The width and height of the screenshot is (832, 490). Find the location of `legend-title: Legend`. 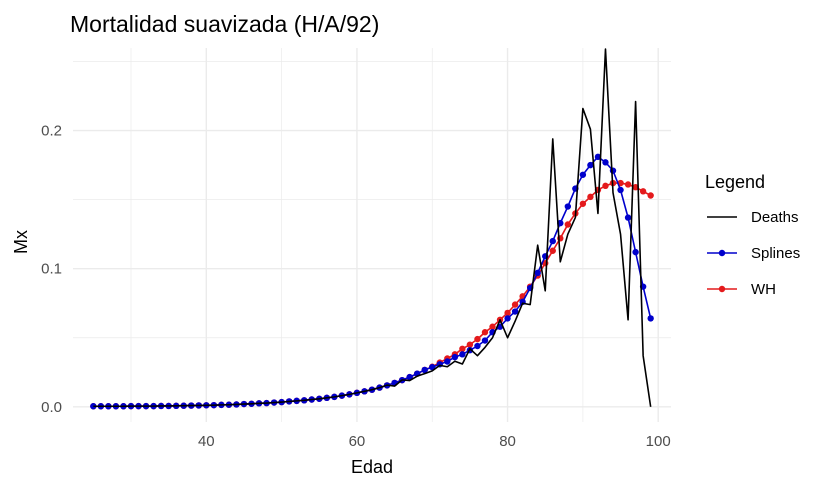

legend-title: Legend is located at coordinates (735, 182).